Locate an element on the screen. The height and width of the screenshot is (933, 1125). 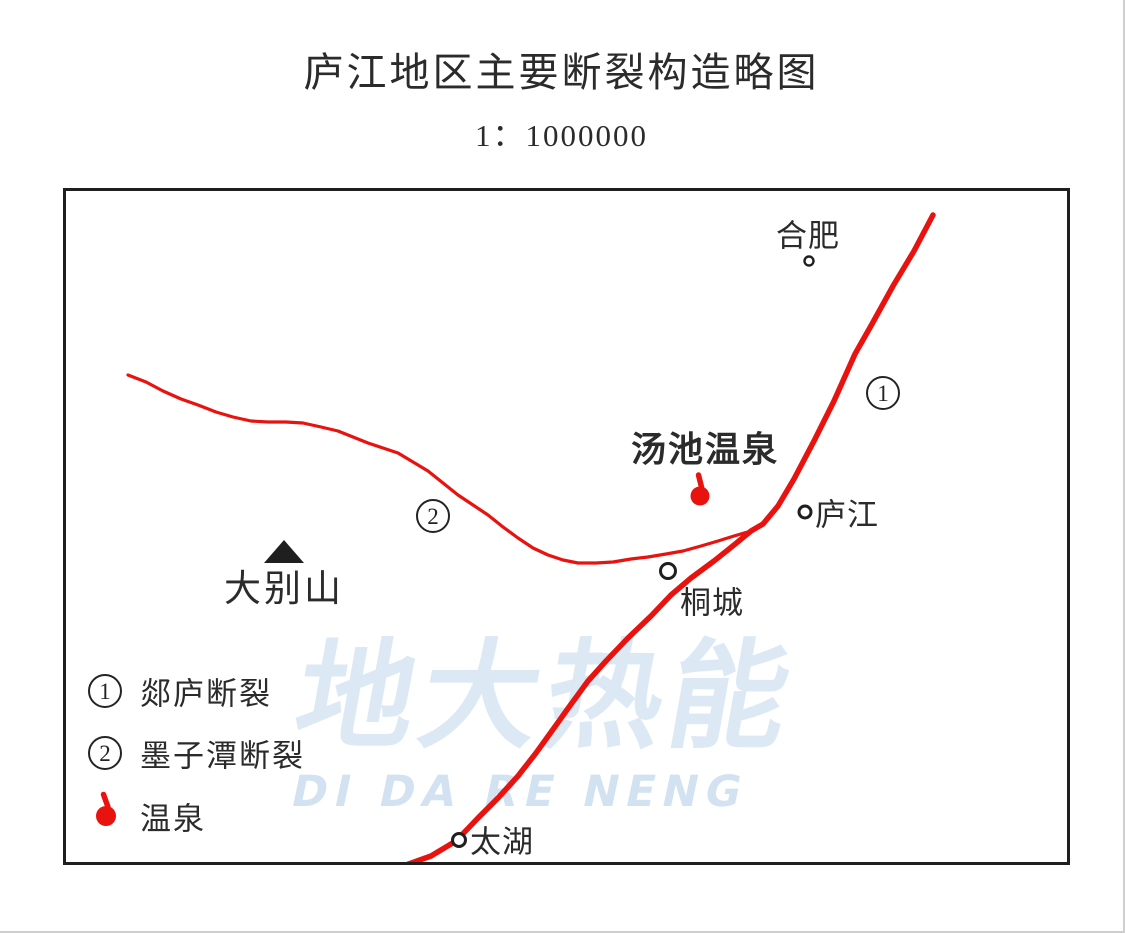
hefei-label: 合肥 is located at coordinates (808, 236).